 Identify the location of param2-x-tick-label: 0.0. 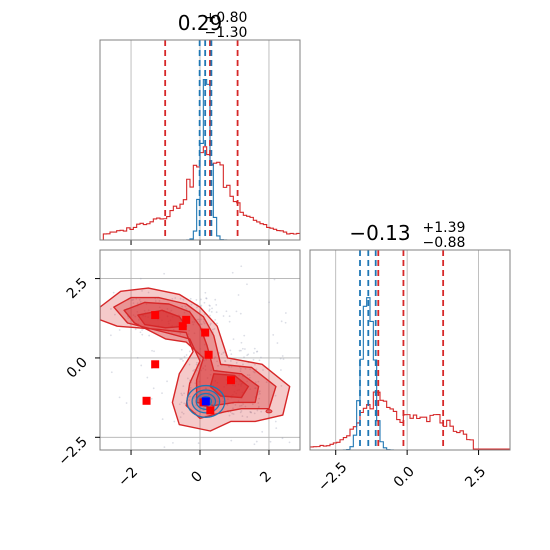
(404, 477).